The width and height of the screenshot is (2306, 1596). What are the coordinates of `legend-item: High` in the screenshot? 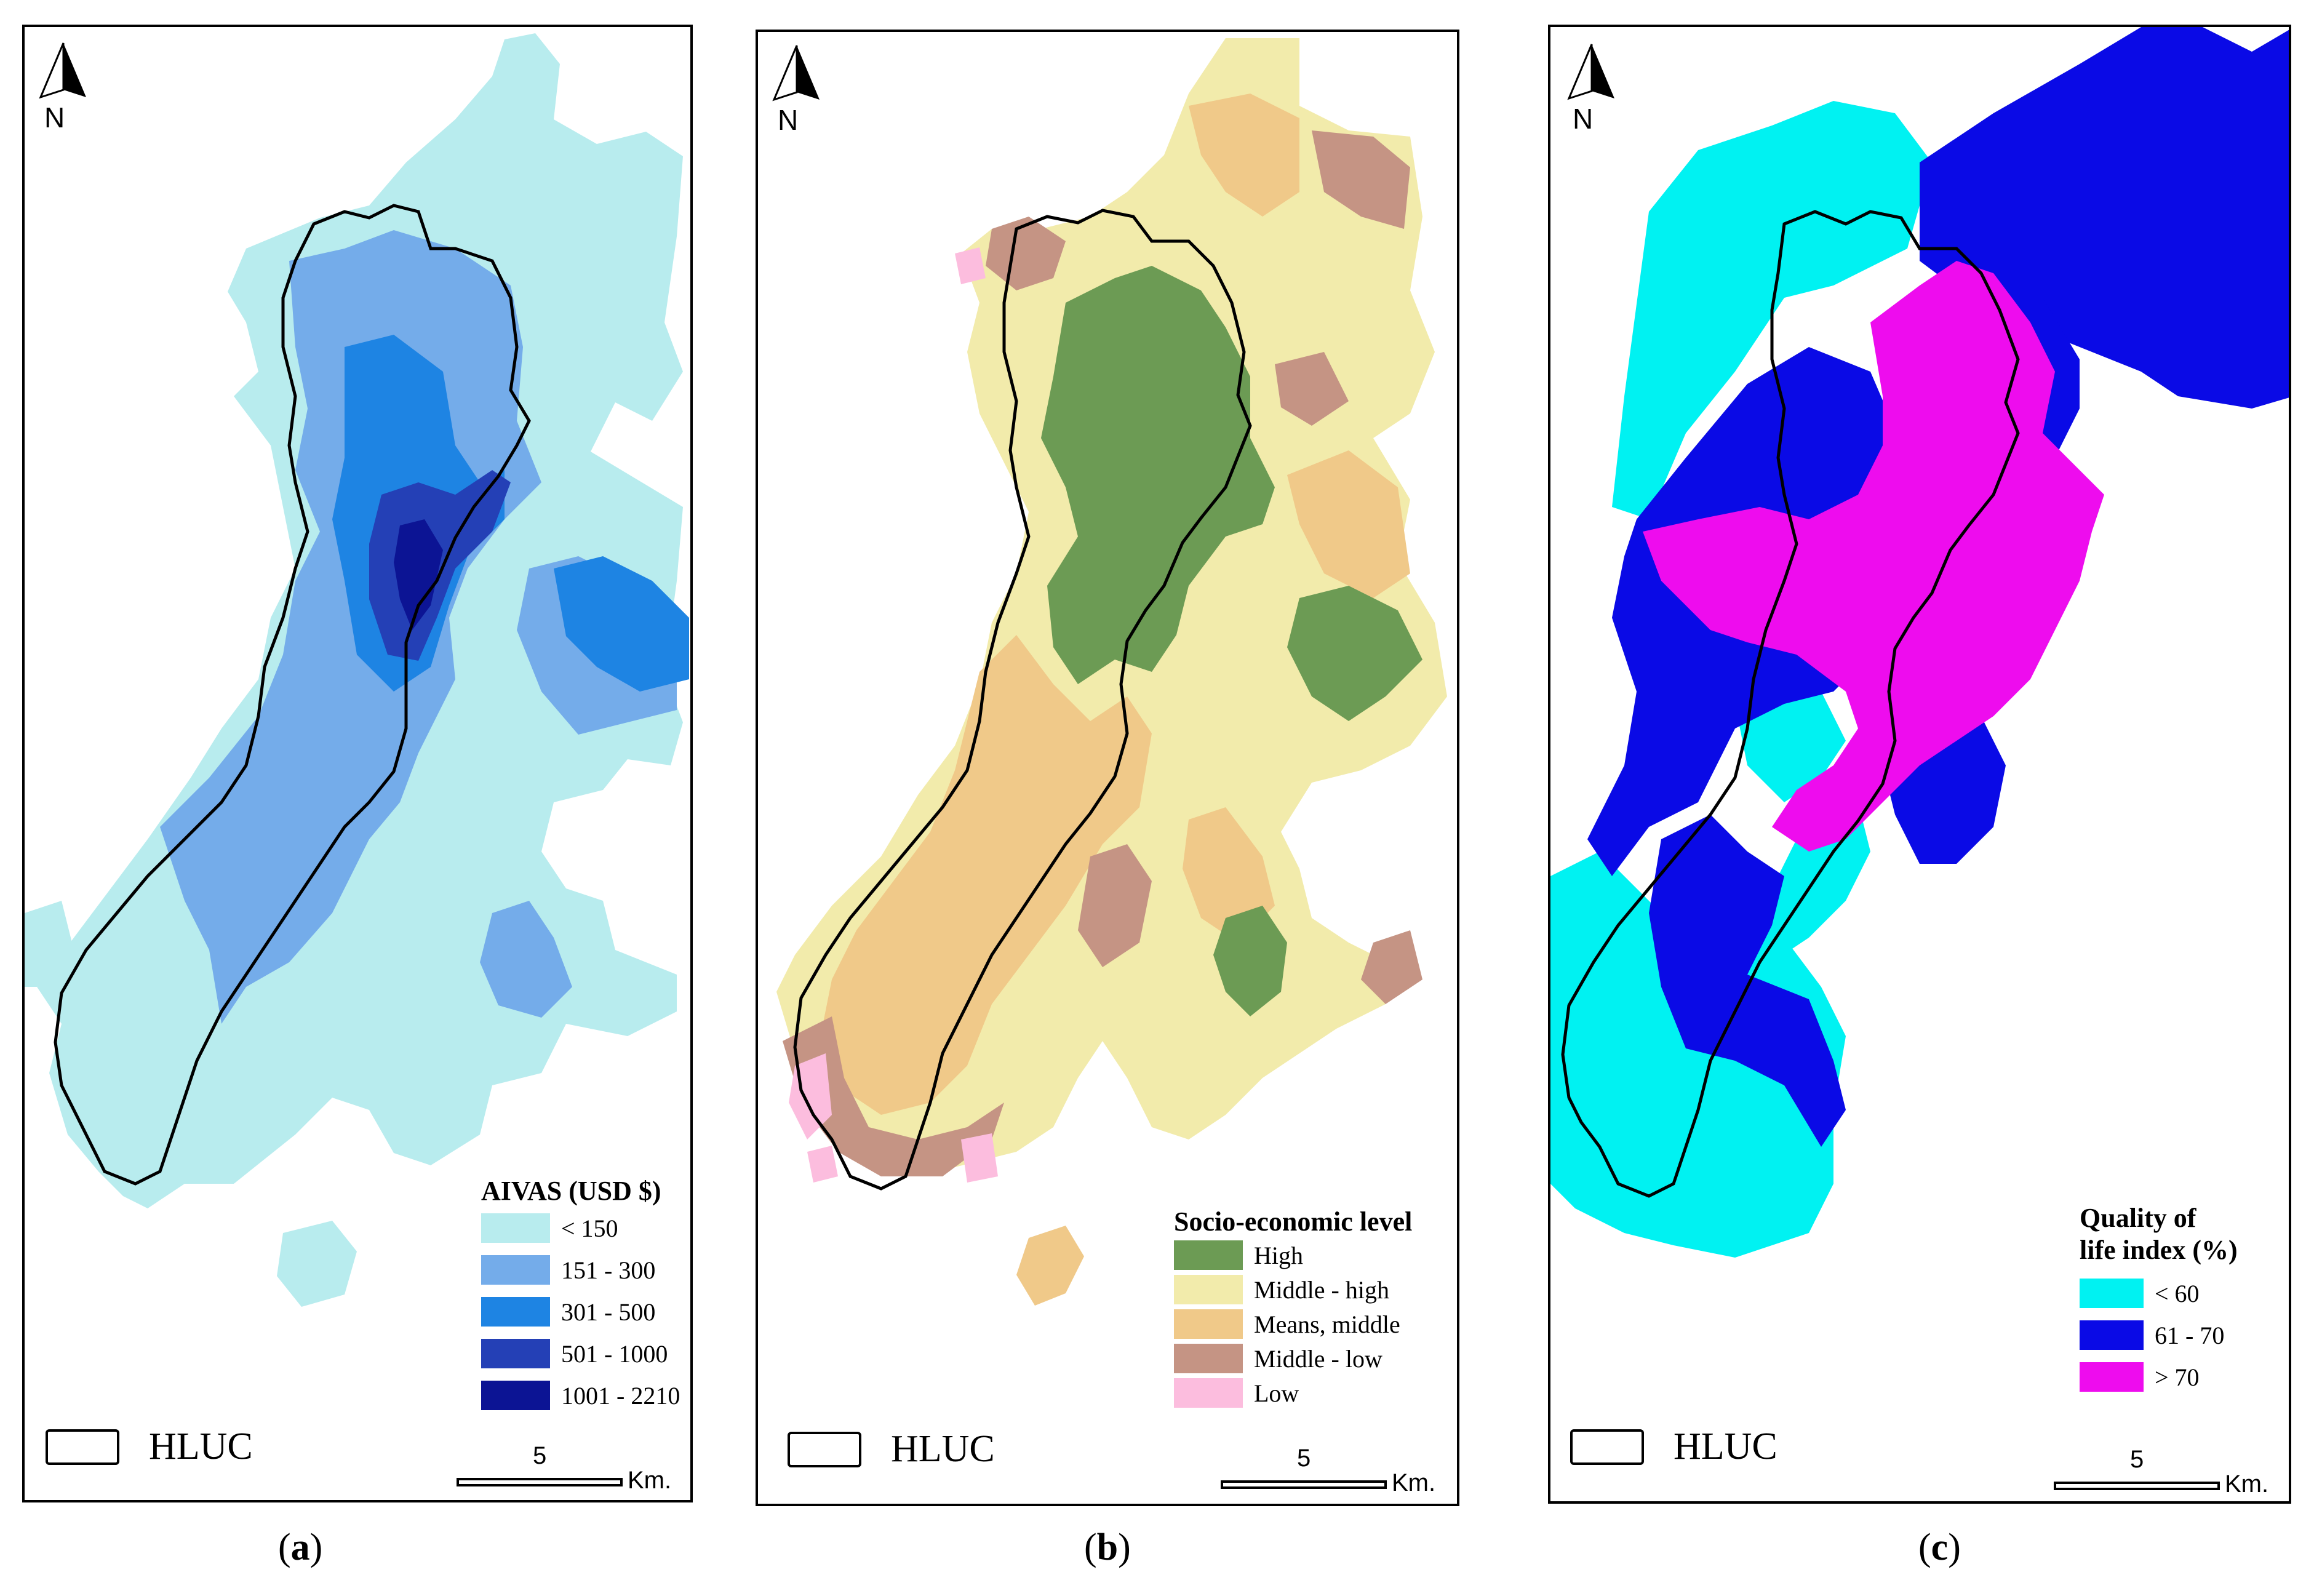 It's located at (1293, 1255).